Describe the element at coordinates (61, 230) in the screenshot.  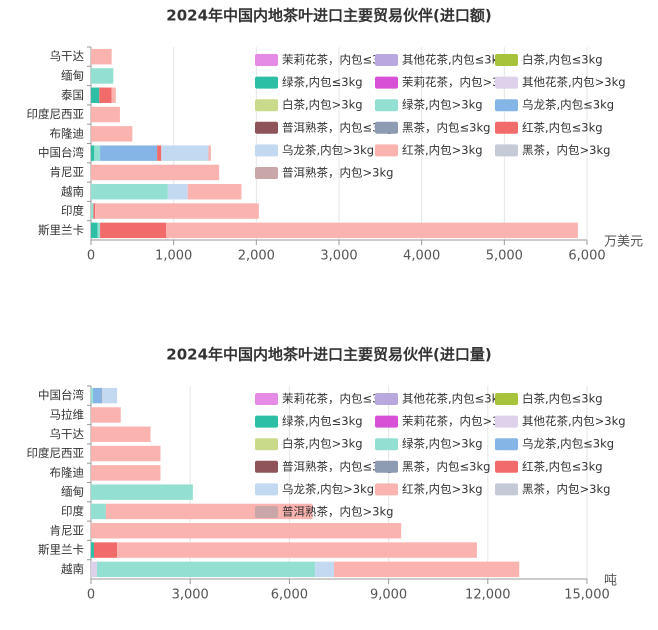
I see `y-tick-label: 斯里兰卡` at that location.